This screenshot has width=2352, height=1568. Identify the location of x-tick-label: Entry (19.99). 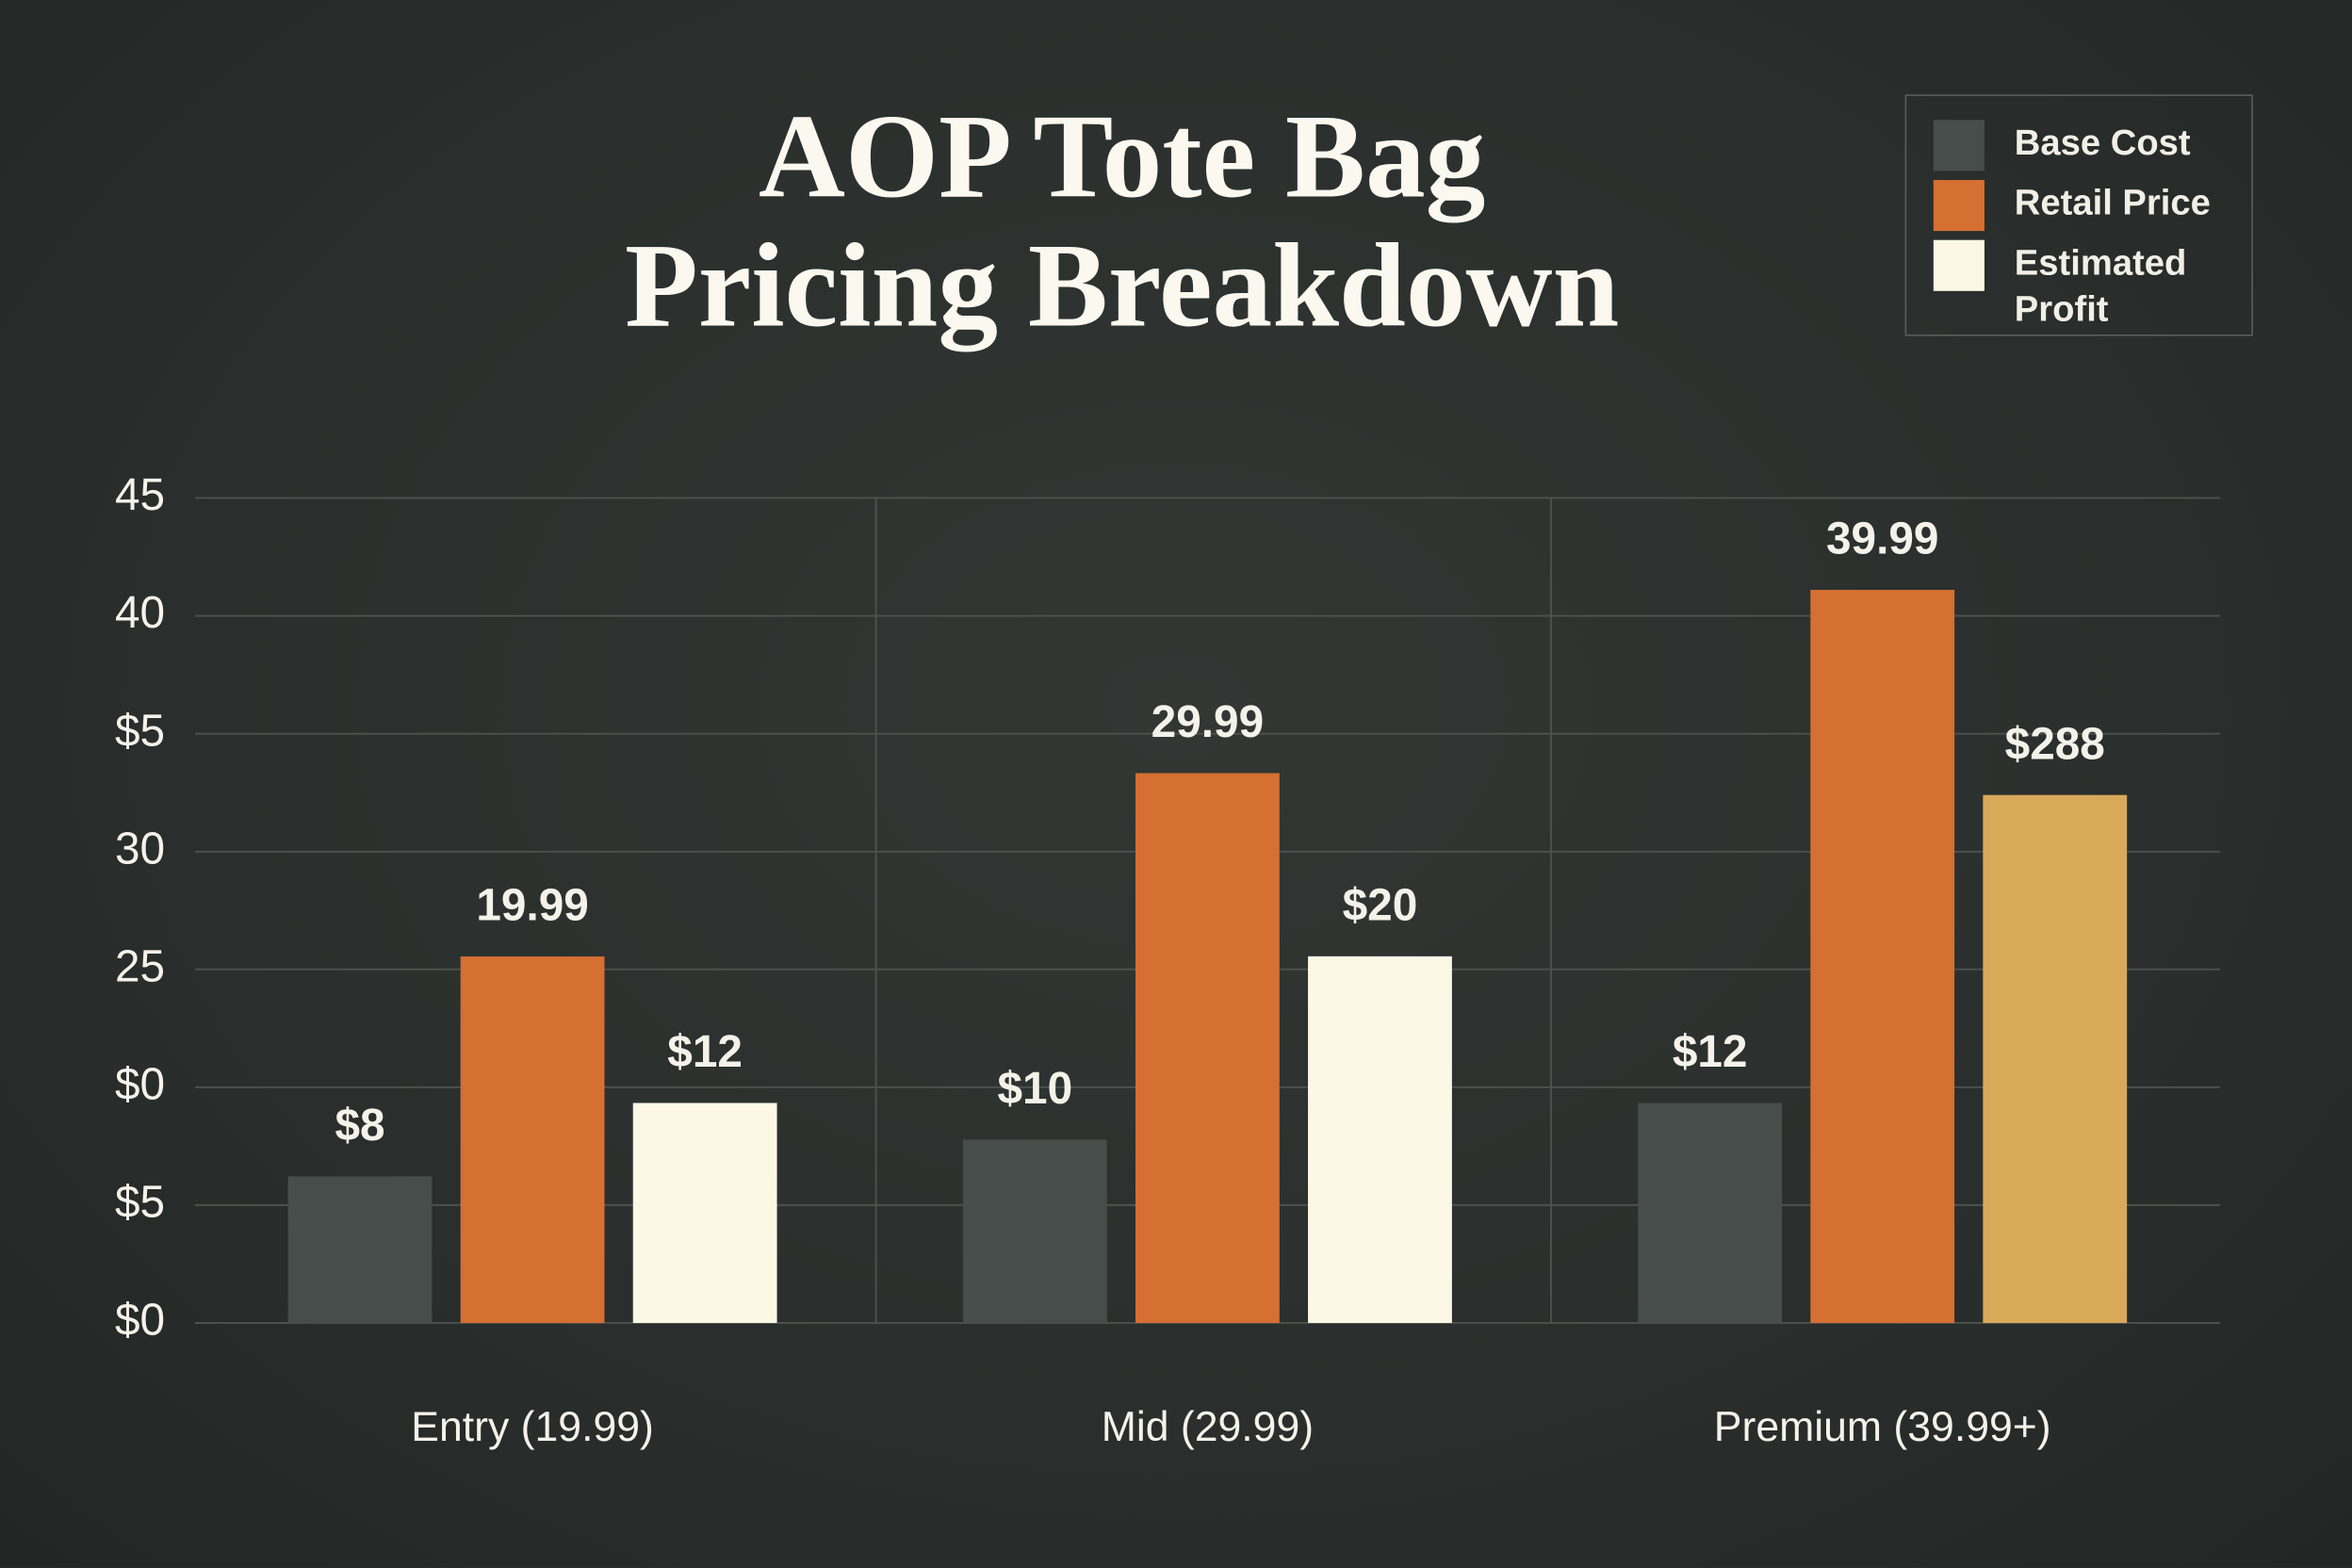
(533, 1427).